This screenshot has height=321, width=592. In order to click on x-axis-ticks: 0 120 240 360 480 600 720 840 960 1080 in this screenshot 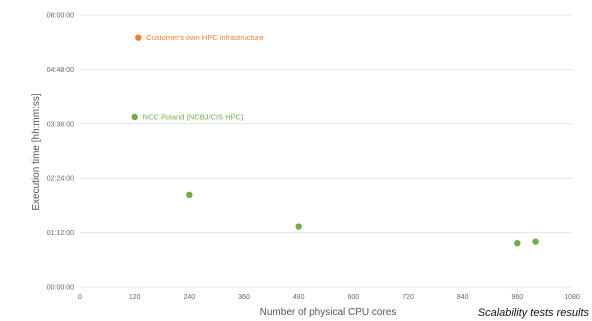, I will do `click(329, 297)`.